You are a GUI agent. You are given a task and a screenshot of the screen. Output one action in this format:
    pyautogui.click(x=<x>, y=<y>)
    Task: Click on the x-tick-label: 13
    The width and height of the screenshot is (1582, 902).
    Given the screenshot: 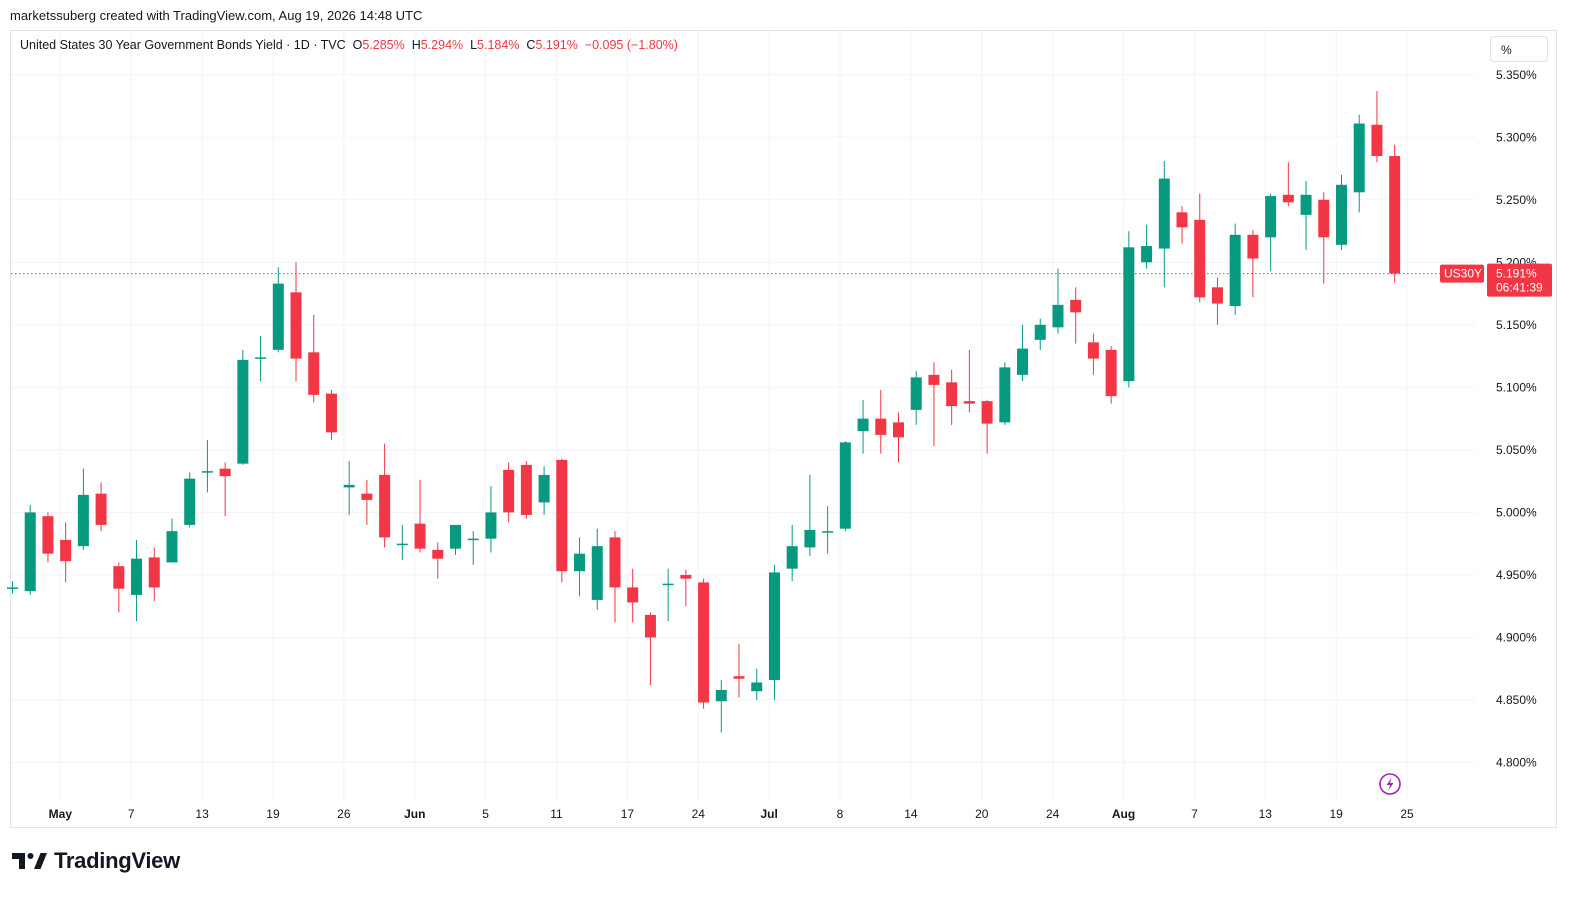 What is the action you would take?
    pyautogui.click(x=202, y=814)
    